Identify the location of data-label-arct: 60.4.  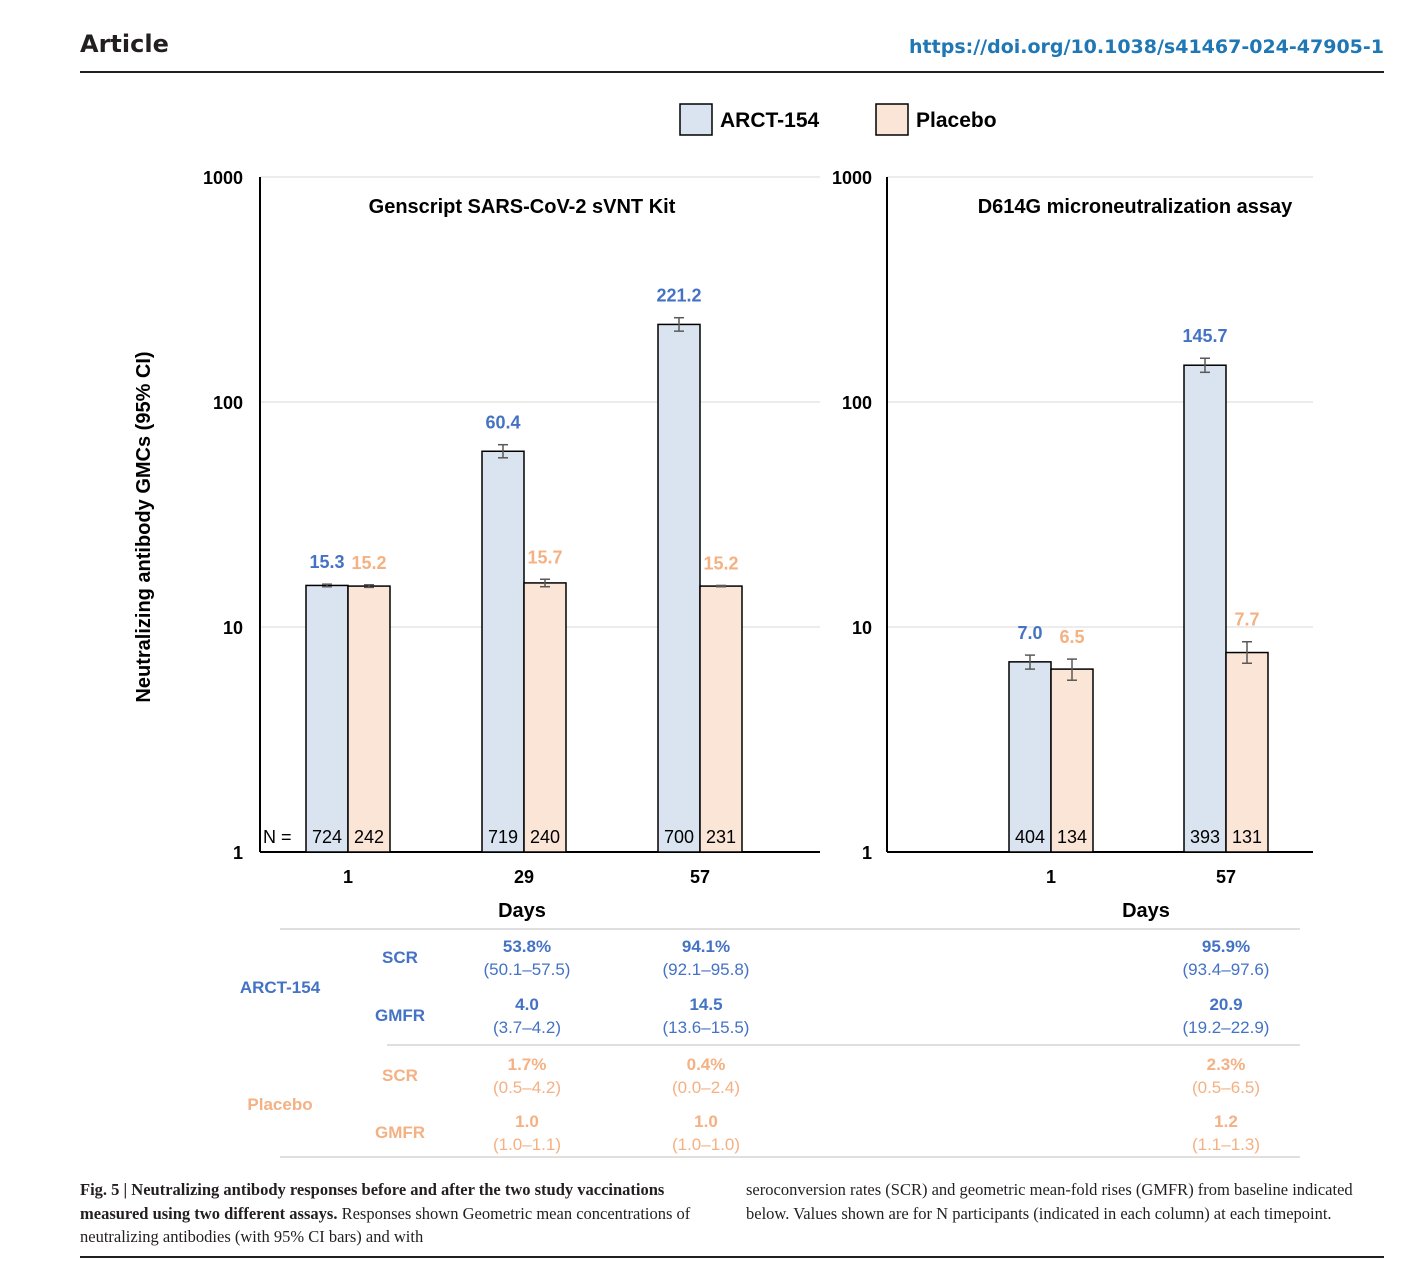
(502, 423).